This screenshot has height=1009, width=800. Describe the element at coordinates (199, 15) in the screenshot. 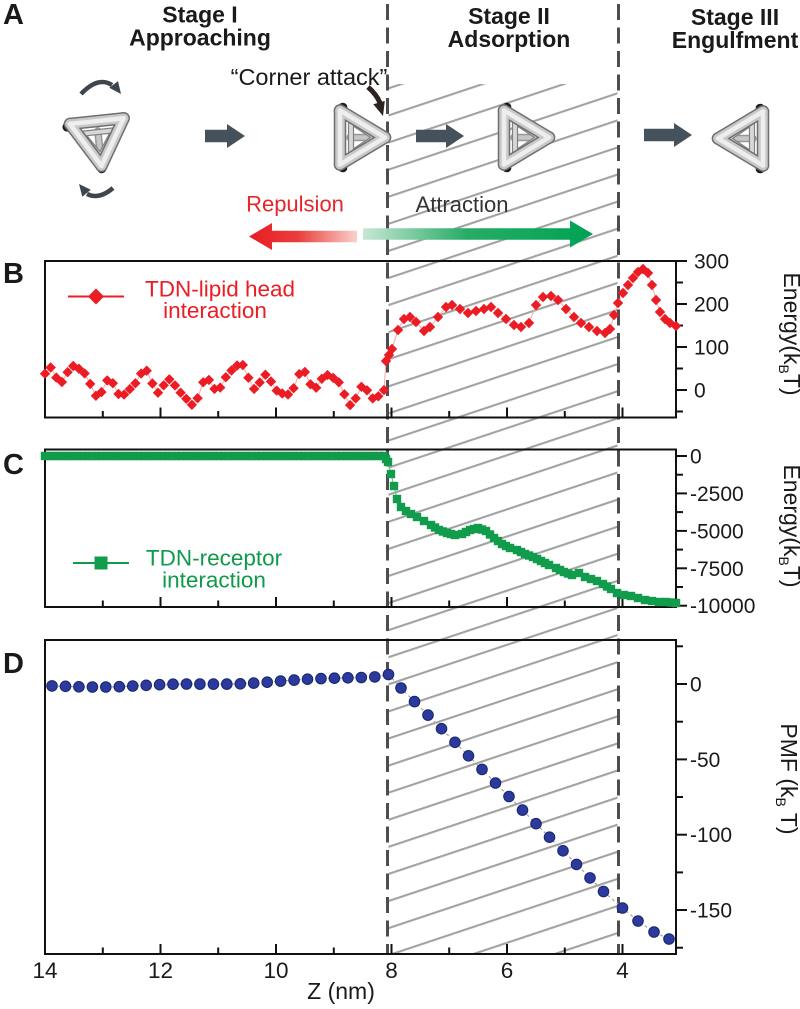

I see `svg-text: Stage I` at that location.